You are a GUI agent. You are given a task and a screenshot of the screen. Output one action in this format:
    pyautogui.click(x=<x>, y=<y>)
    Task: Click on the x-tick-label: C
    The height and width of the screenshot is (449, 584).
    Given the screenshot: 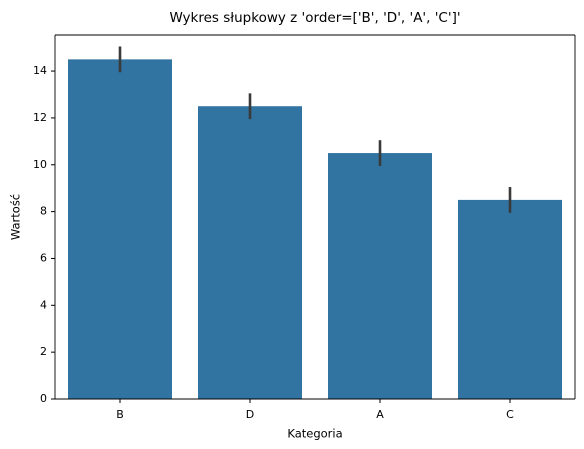 What is the action you would take?
    pyautogui.click(x=510, y=414)
    